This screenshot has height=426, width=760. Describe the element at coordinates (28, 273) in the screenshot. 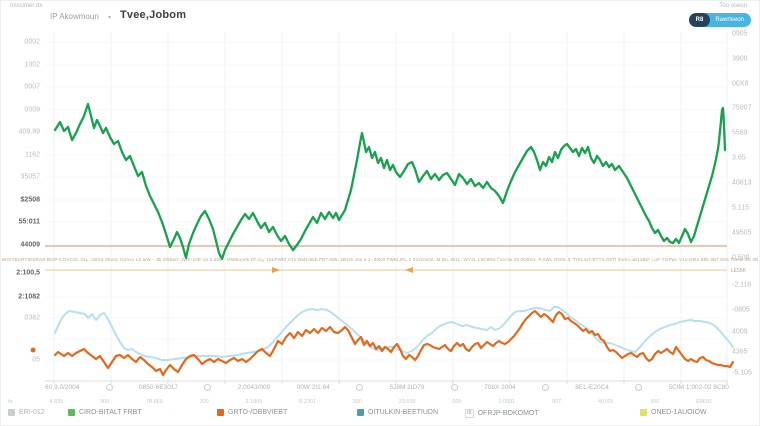

I see `y-axis-label-left: 2:100,5` at that location.